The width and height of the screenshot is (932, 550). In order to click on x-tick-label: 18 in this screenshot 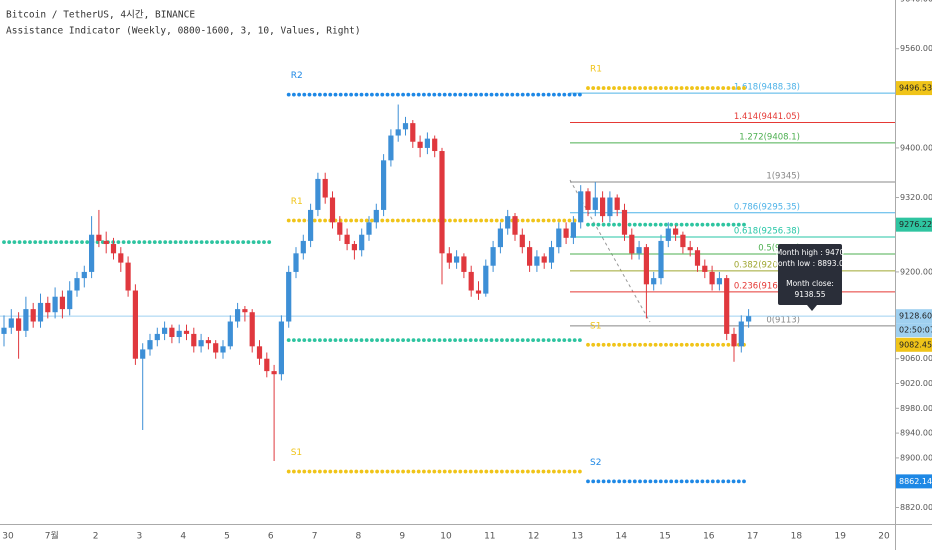, I will do `click(797, 537)`.